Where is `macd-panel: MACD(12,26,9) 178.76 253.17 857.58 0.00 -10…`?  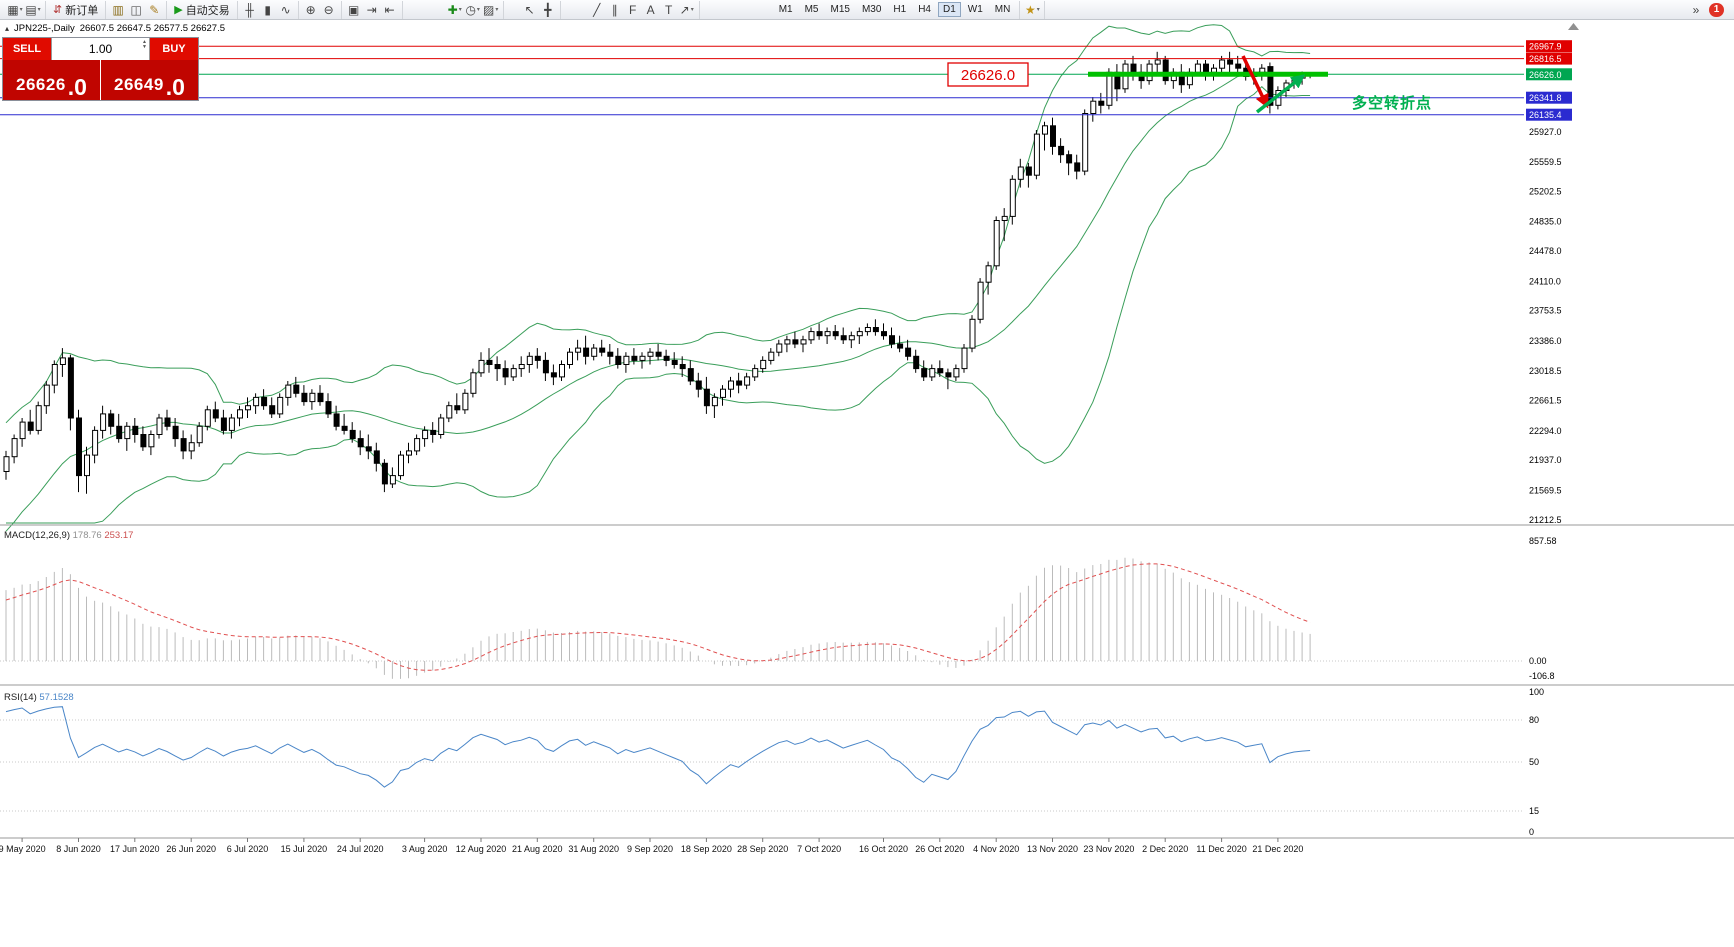 macd-panel: MACD(12,26,9) 178.76 253.17 857.58 0.00 -10… is located at coordinates (778, 605).